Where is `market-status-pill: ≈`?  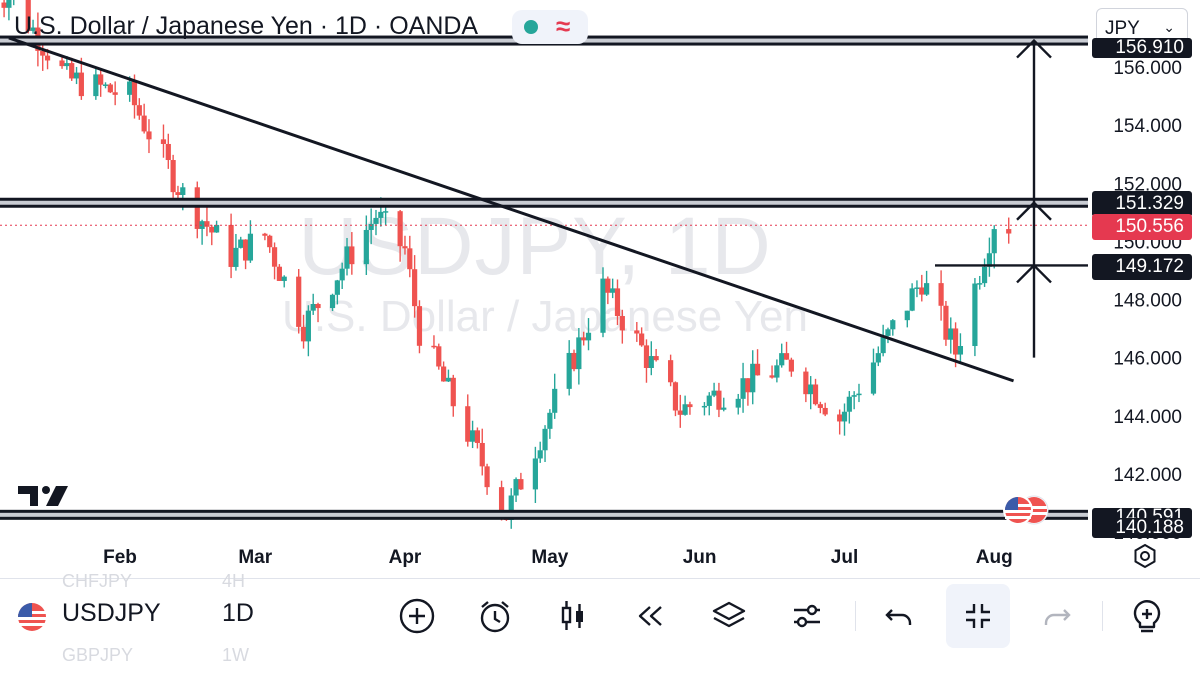
market-status-pill: ≈ is located at coordinates (550, 27).